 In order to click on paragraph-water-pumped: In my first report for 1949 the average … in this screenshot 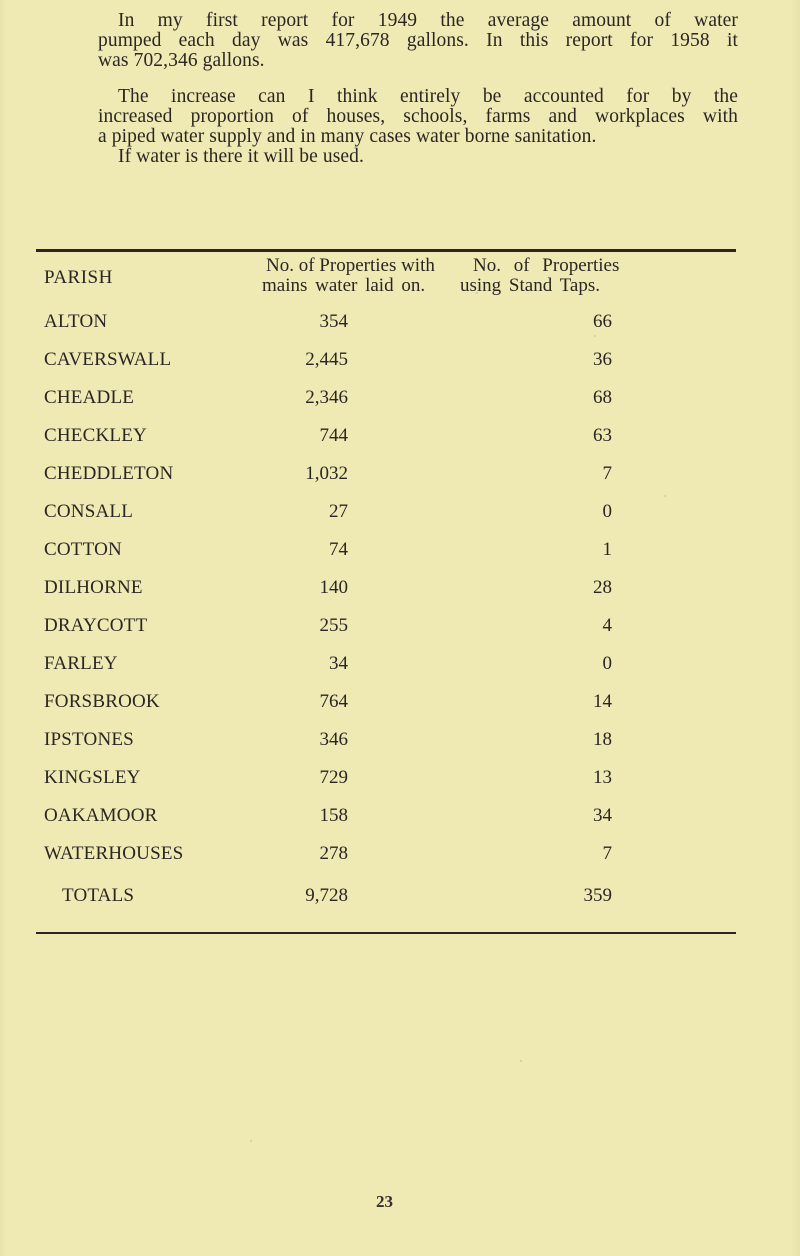, I will do `click(418, 41)`.